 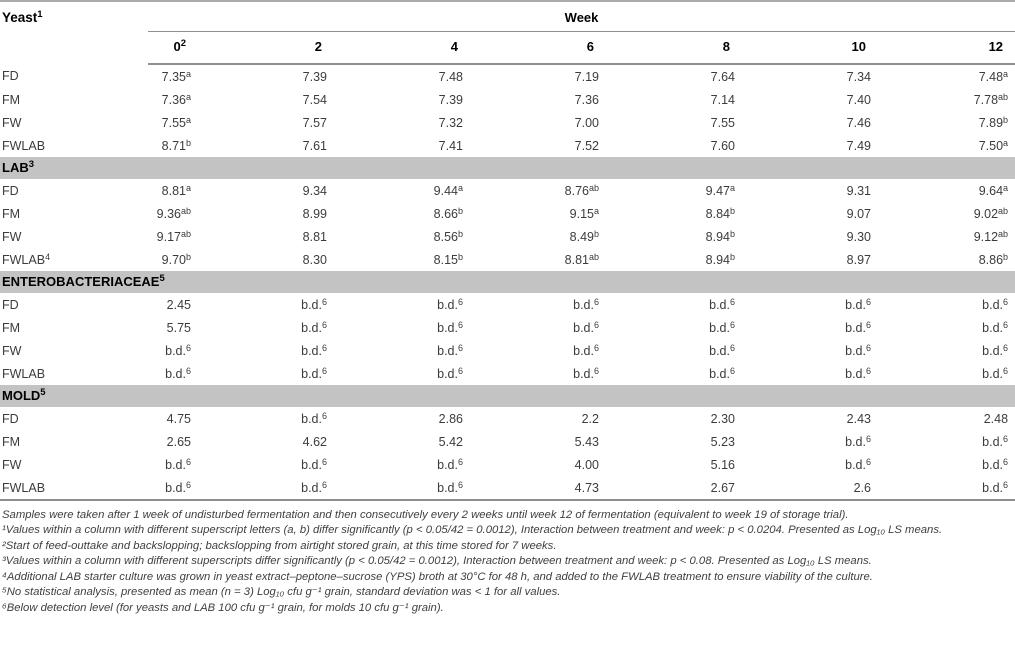 What do you see at coordinates (178, 418) in the screenshot?
I see `value-cell: 4.75` at bounding box center [178, 418].